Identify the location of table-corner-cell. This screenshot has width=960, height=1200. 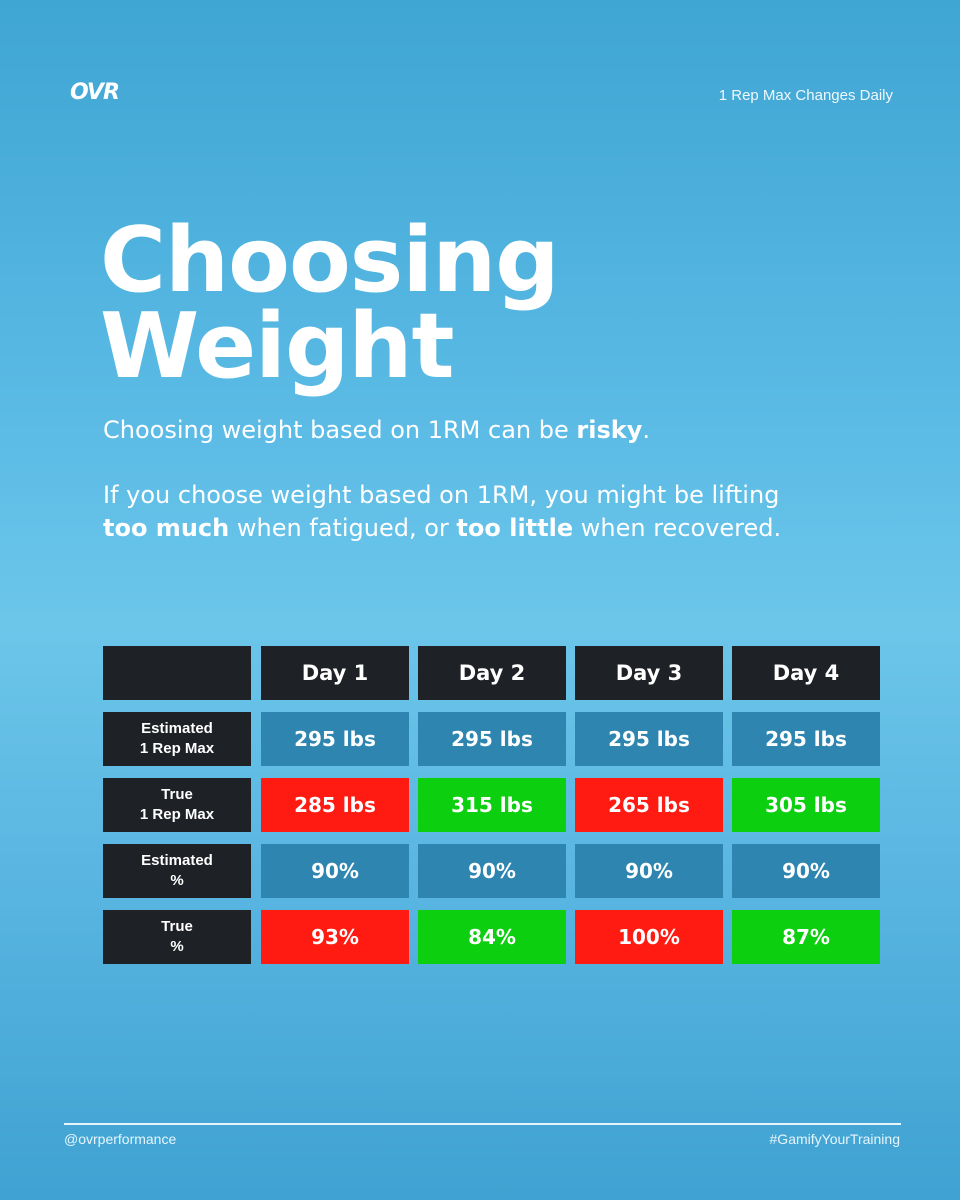
(177, 673).